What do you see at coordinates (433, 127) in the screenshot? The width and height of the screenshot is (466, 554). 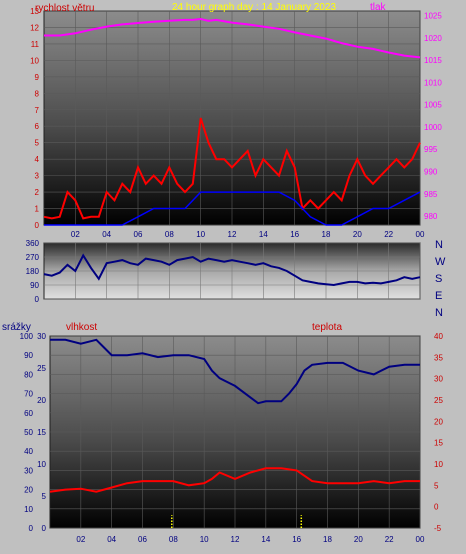 I see `pressure-tick-label: 1000` at bounding box center [433, 127].